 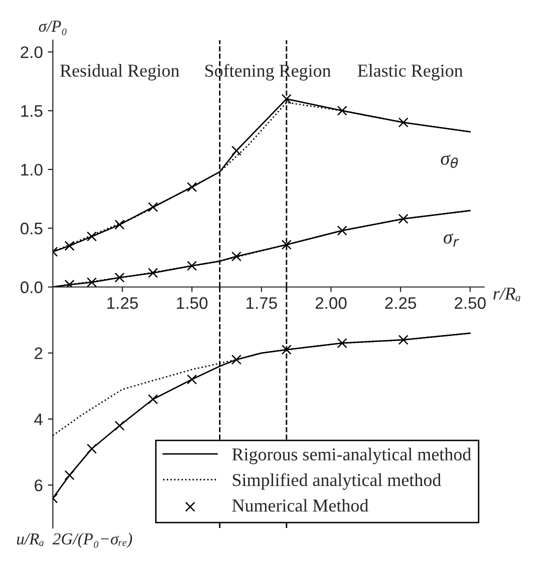 I want to click on annotation: Softening Region, so click(x=268, y=72).